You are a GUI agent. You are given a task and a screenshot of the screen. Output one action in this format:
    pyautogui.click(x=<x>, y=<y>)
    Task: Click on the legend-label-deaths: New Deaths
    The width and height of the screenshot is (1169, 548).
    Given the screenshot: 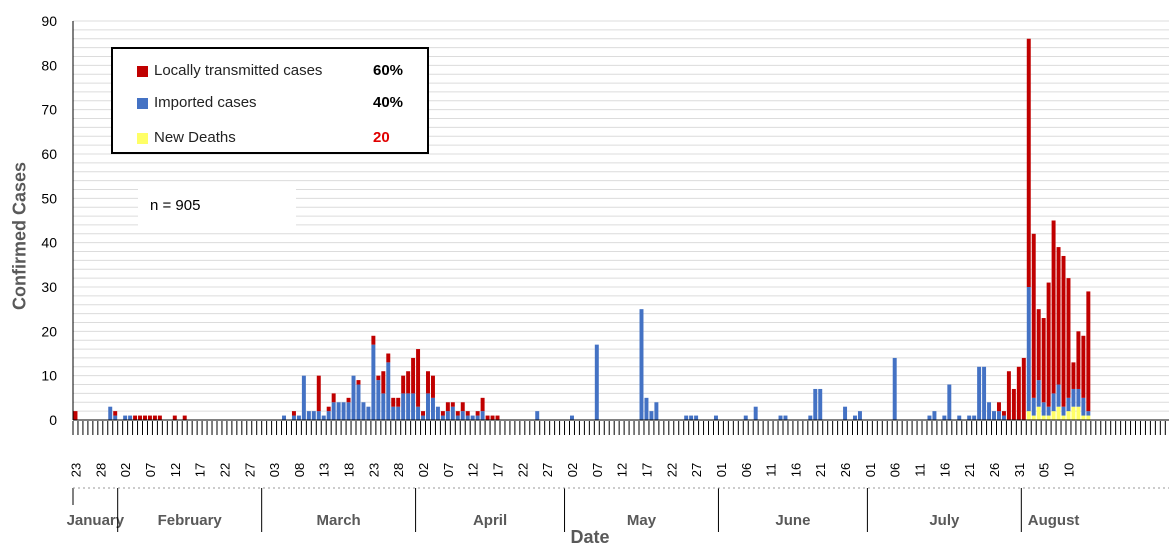 What is the action you would take?
    pyautogui.click(x=195, y=137)
    